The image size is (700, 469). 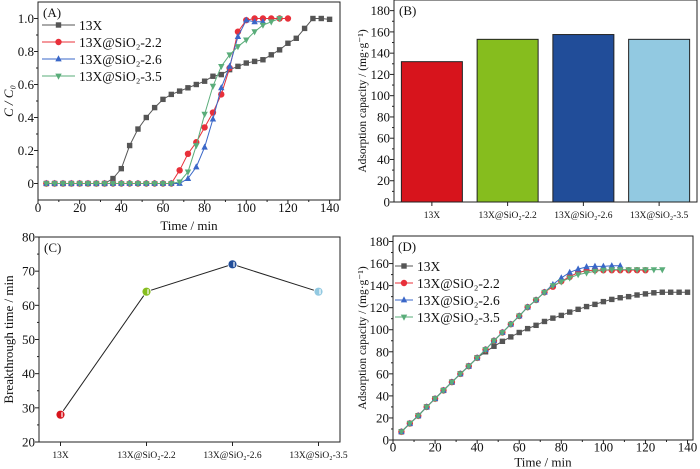 What do you see at coordinates (543, 462) in the screenshot?
I see `x-axis-label: Time / min` at bounding box center [543, 462].